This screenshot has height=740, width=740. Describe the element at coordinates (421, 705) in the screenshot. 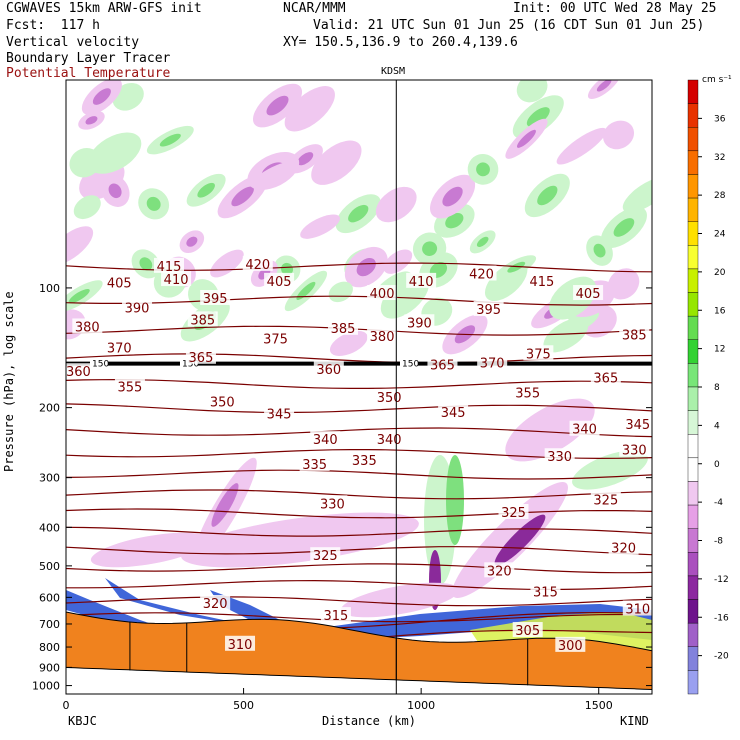

I see `x-tick-label: 1000` at that location.